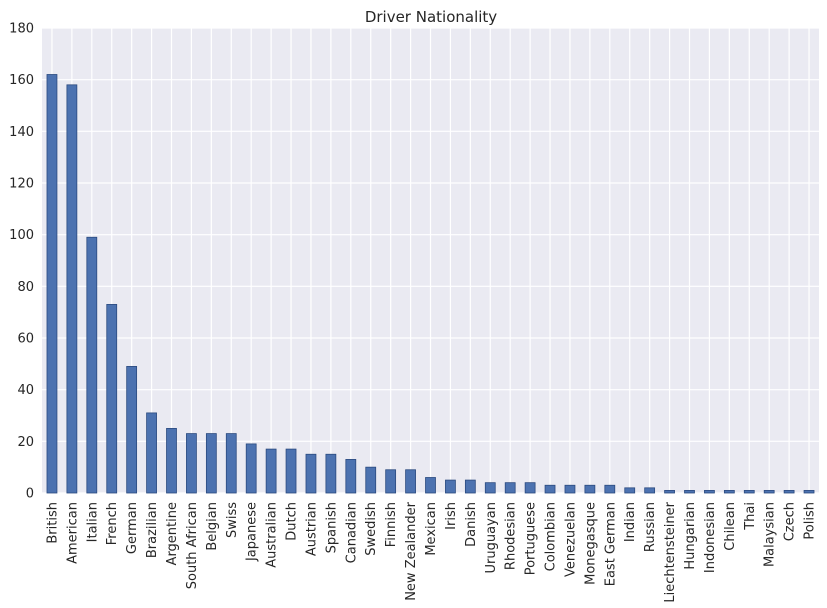  What do you see at coordinates (151, 453) in the screenshot?
I see `bar-brazilian` at bounding box center [151, 453].